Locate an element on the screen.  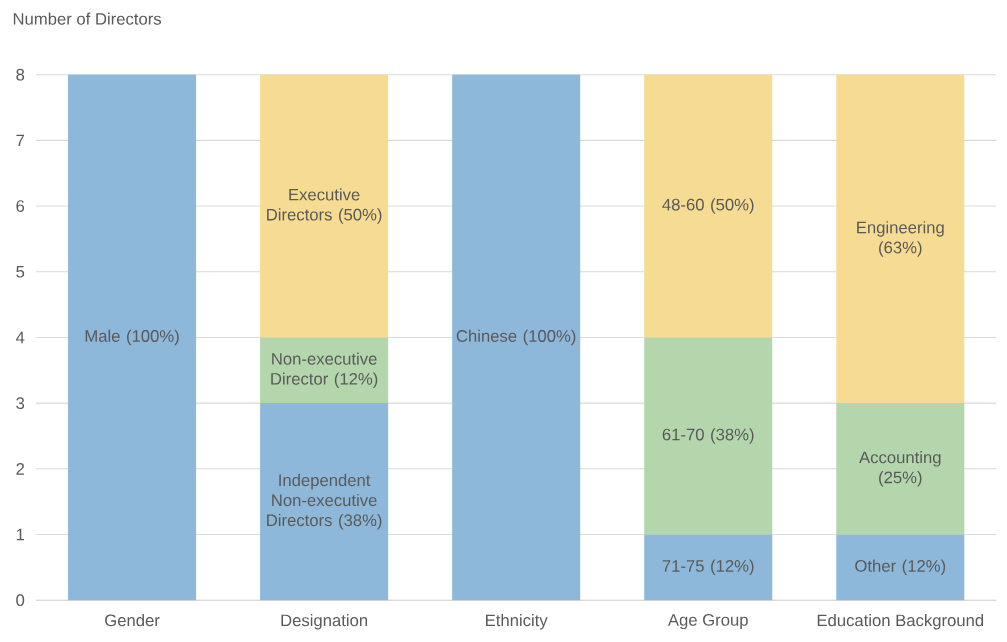
annotation: 48-60 (50%) is located at coordinates (708, 206).